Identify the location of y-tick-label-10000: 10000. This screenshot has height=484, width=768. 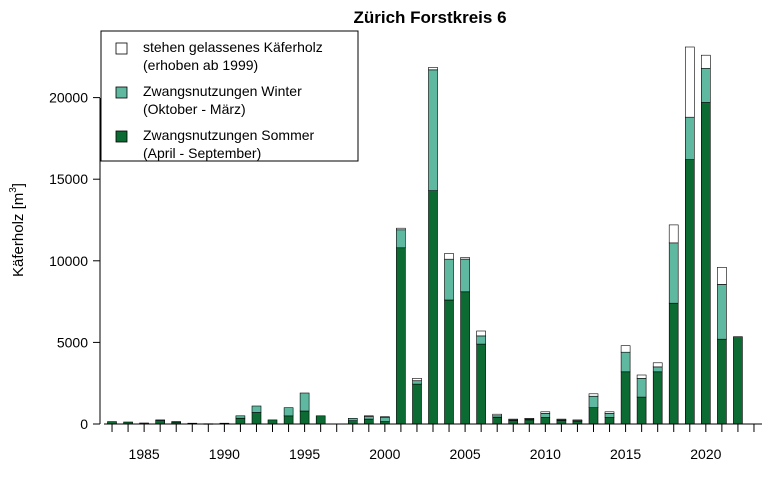
(68, 261).